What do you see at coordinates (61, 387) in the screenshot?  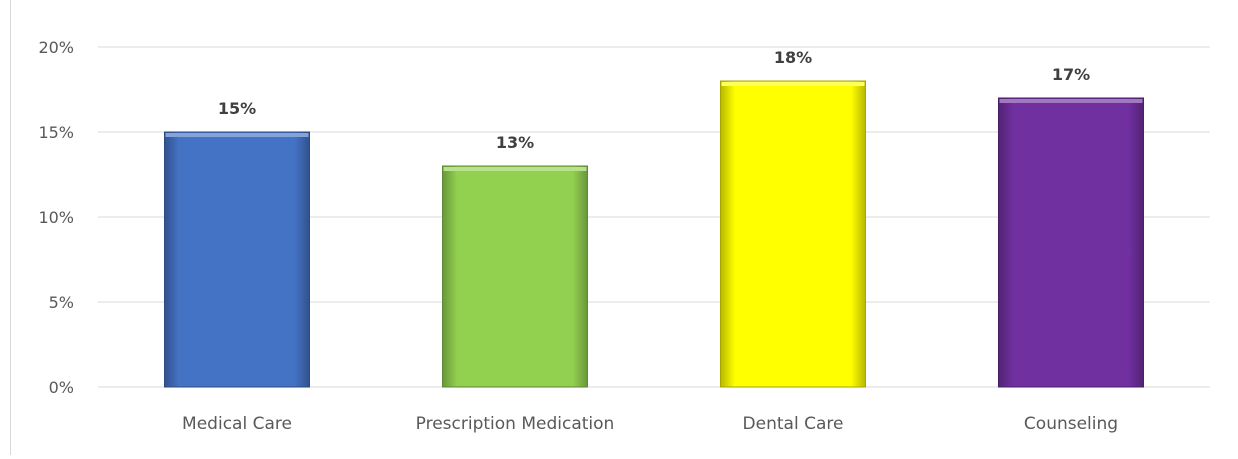 I see `y-tick-label: 0%` at bounding box center [61, 387].